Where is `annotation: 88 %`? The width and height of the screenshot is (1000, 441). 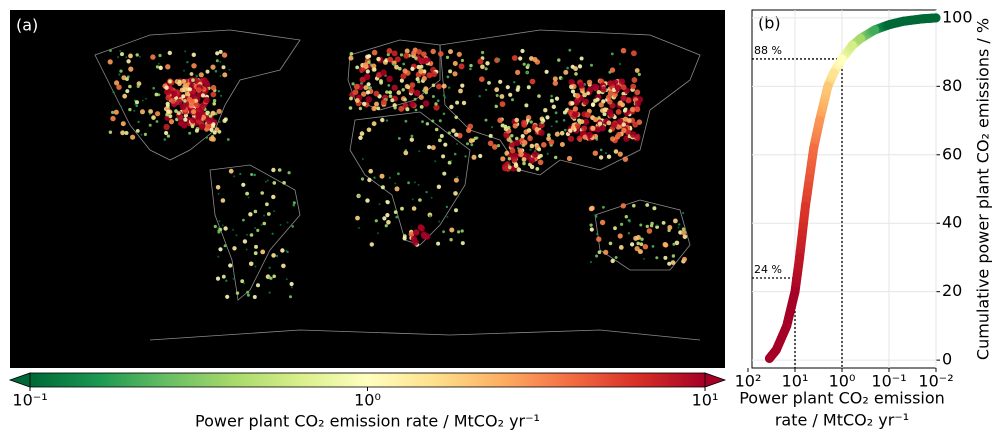 annotation: 88 % is located at coordinates (768, 50).